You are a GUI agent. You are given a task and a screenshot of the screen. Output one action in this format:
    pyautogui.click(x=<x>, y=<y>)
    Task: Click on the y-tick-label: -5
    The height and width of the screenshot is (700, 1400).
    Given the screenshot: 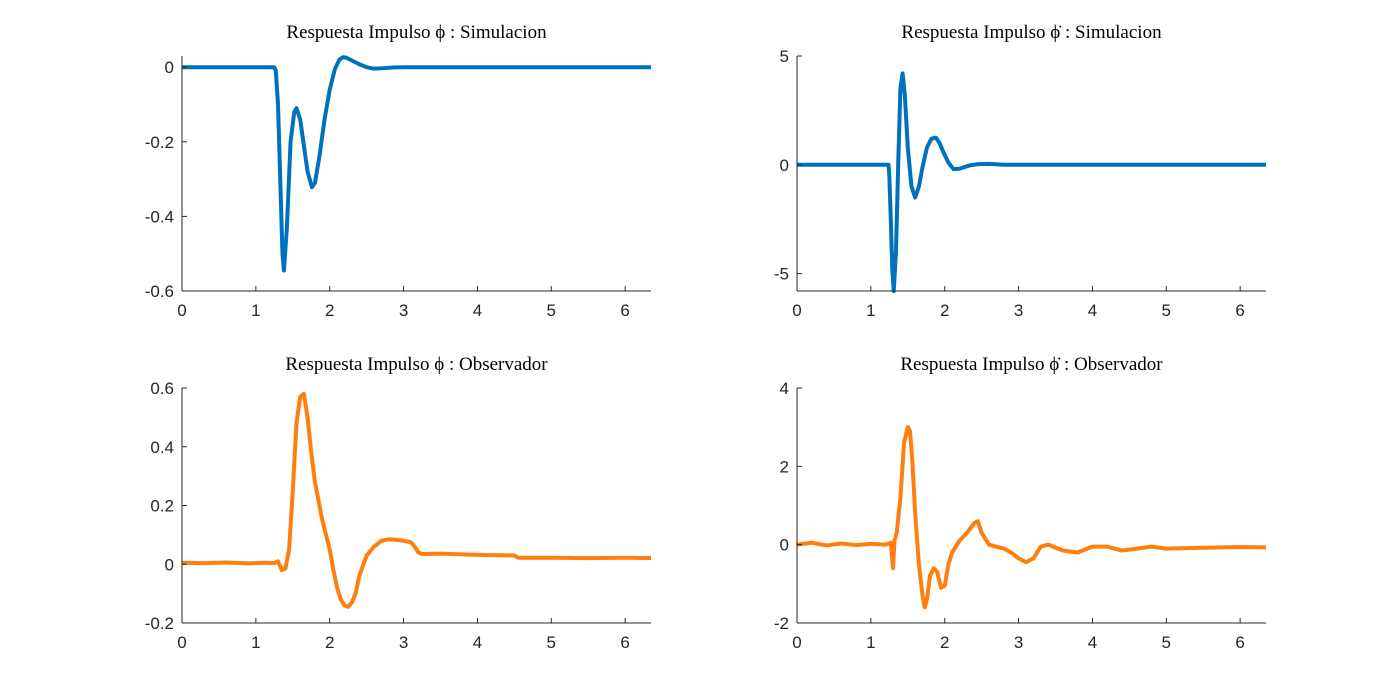 What is the action you would take?
    pyautogui.click(x=781, y=274)
    